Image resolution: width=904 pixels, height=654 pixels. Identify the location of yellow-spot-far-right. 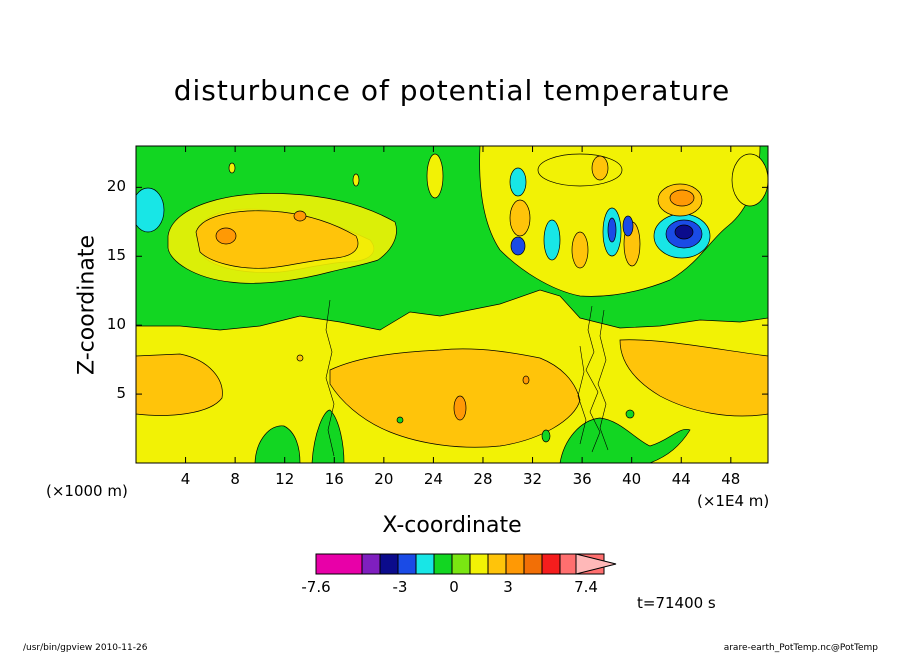
(749, 180).